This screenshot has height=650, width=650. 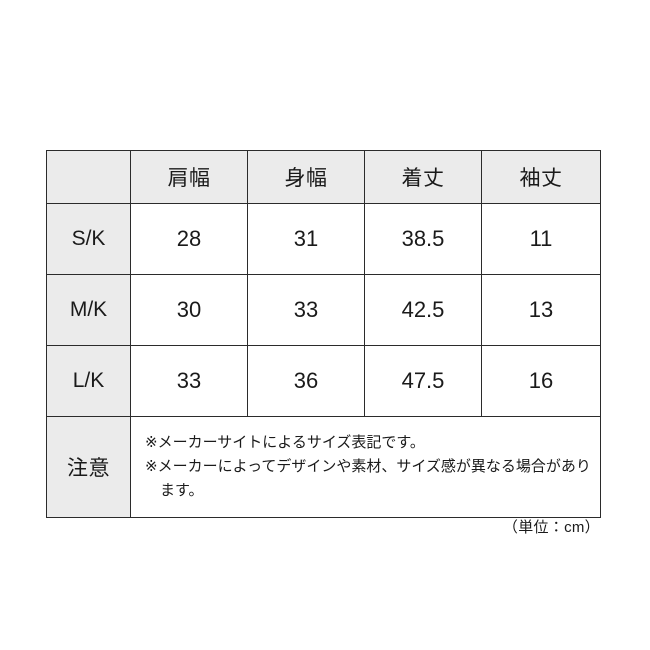 What do you see at coordinates (551, 527) in the screenshot?
I see `unit-note: （単位：cm）` at bounding box center [551, 527].